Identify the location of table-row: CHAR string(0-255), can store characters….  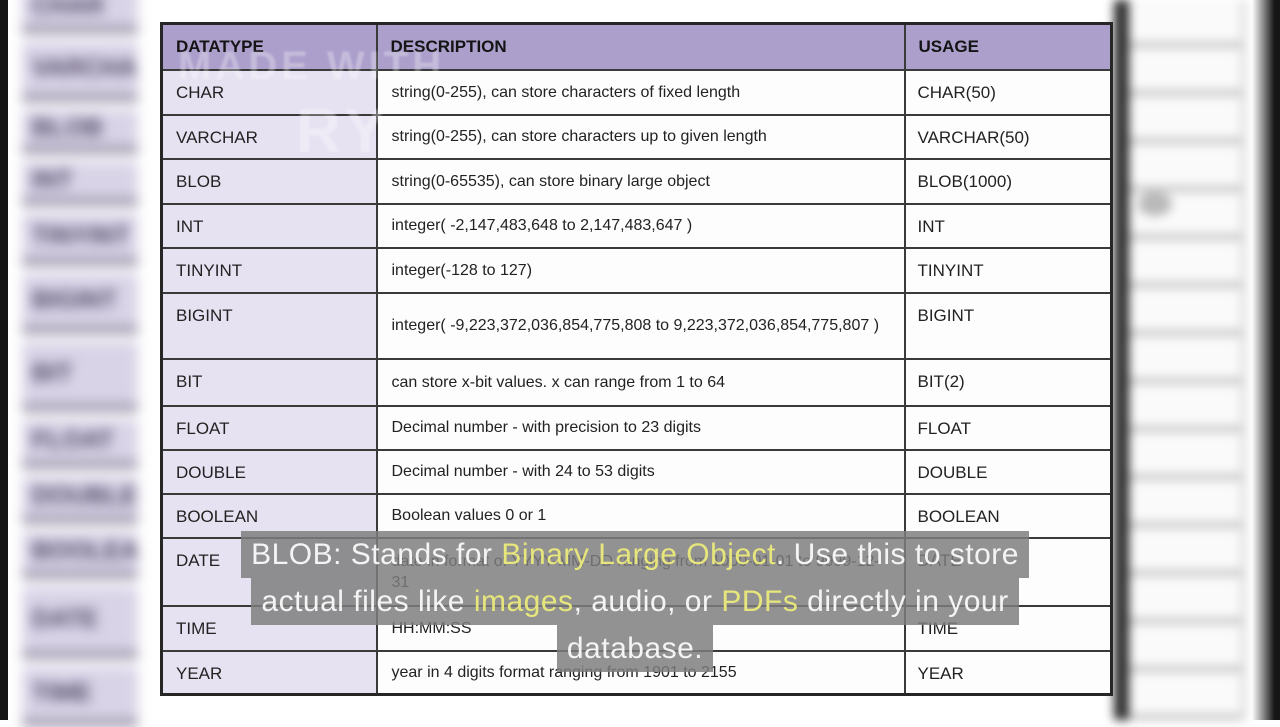
(636, 92).